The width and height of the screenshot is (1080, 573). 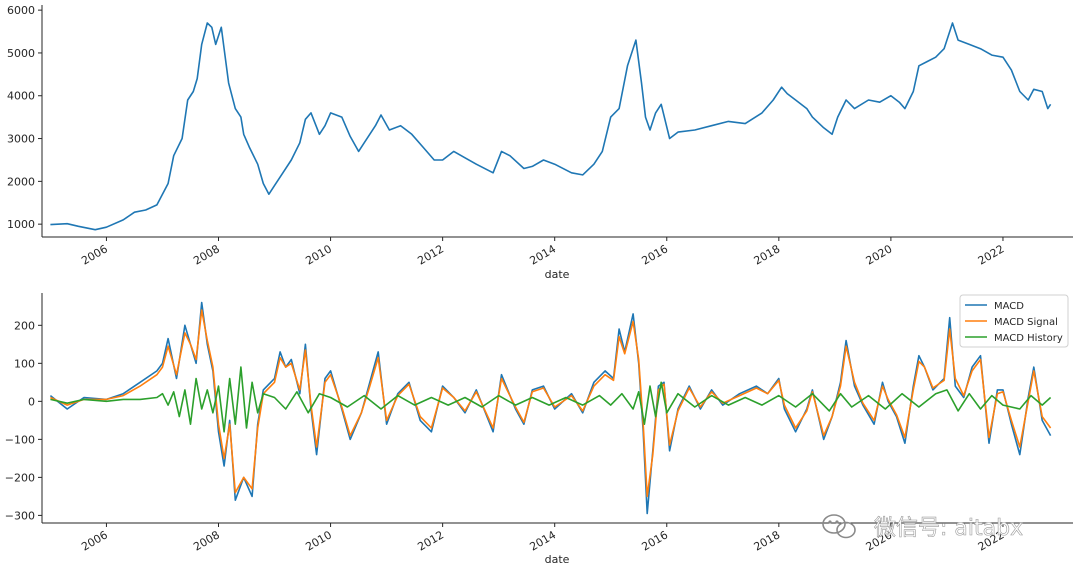 I want to click on y-tick-label: −200, so click(x=20, y=477).